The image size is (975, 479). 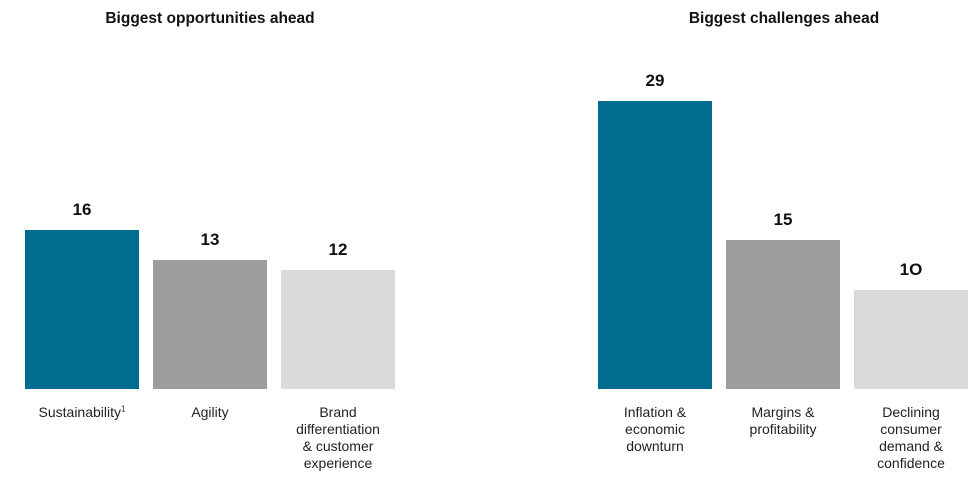 I want to click on category-label: Sustainability1, so click(x=82, y=412).